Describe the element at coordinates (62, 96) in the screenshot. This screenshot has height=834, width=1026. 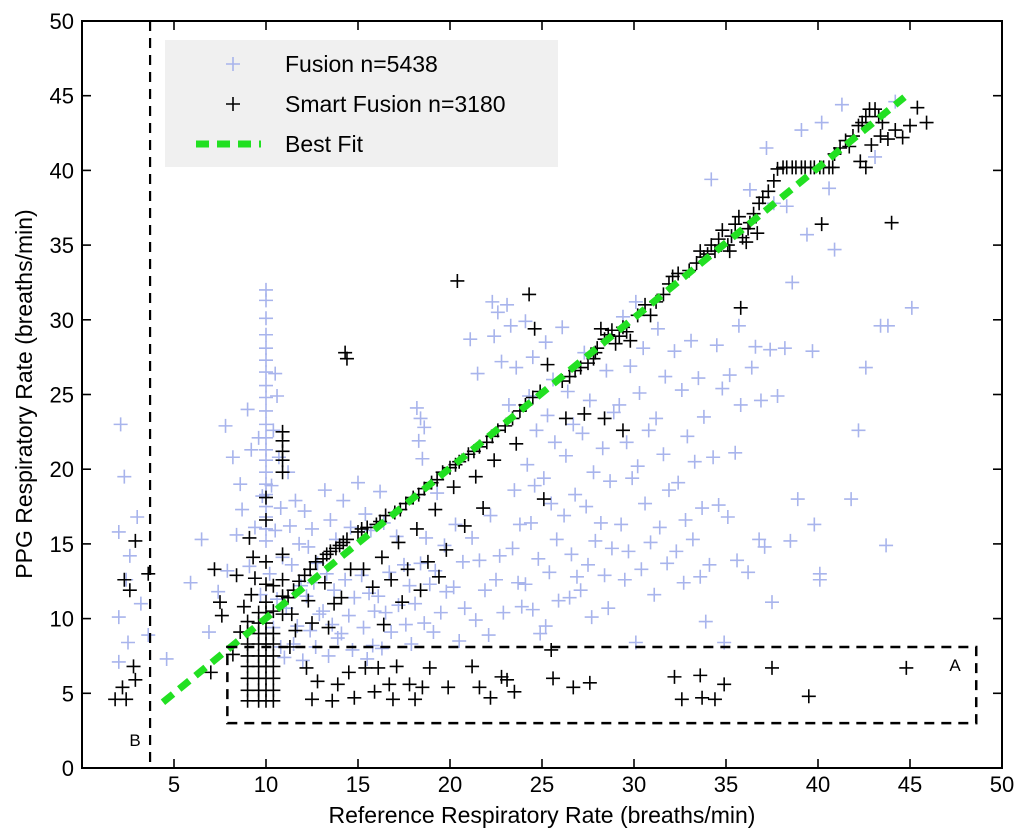
I see `y-tick-label: 45` at that location.